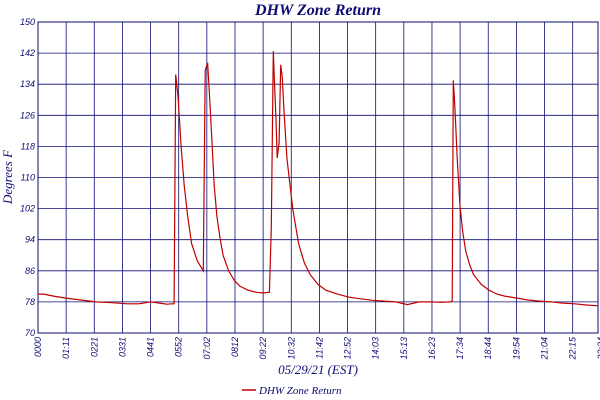 This screenshot has height=400, width=600. Describe the element at coordinates (598, 349) in the screenshot. I see `x-tick-label: 23:24` at that location.